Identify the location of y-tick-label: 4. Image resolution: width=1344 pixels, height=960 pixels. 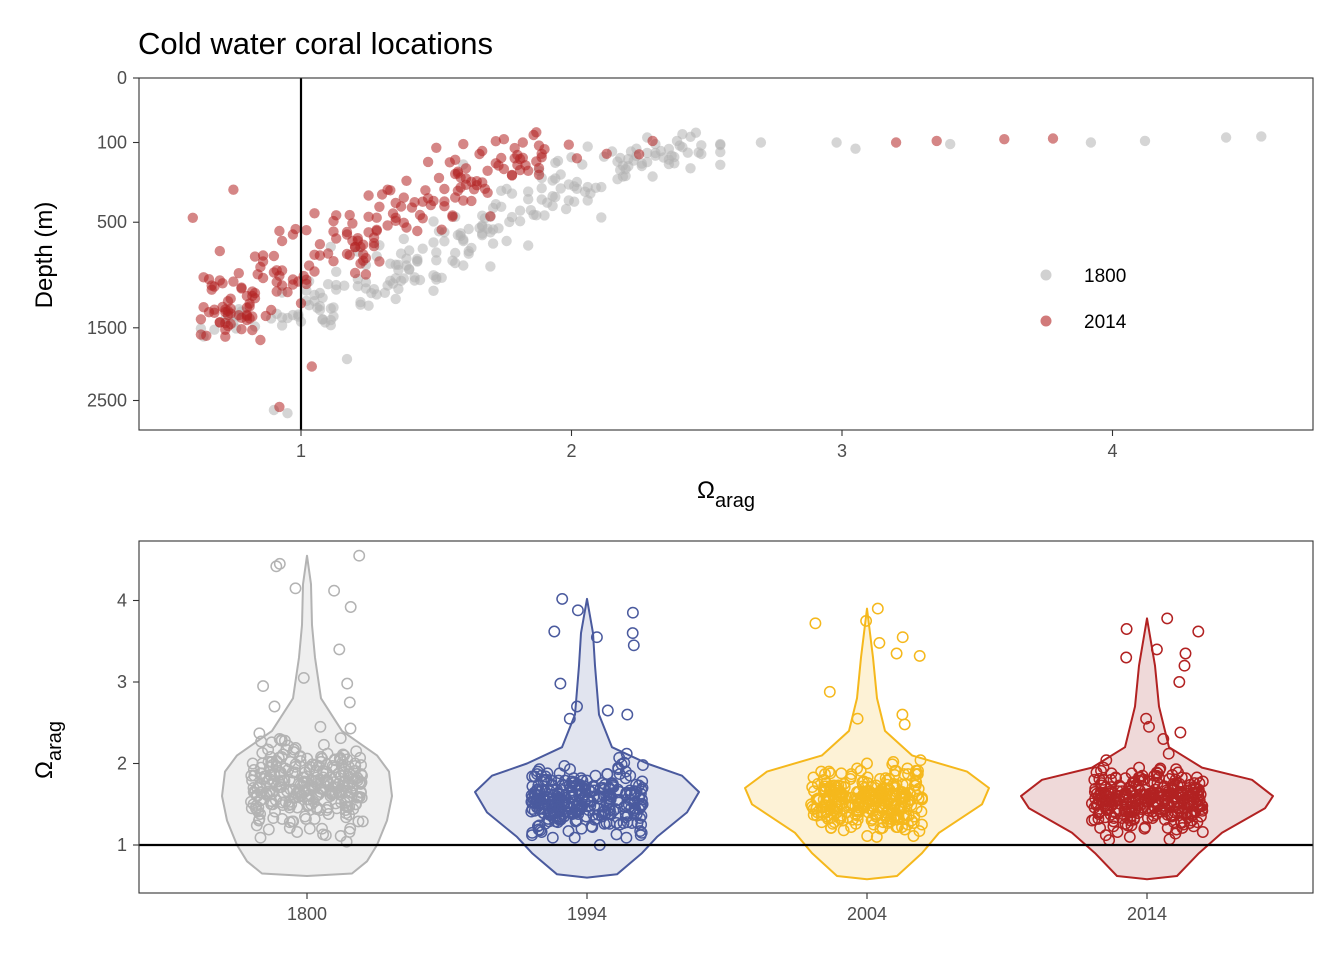
(122, 601).